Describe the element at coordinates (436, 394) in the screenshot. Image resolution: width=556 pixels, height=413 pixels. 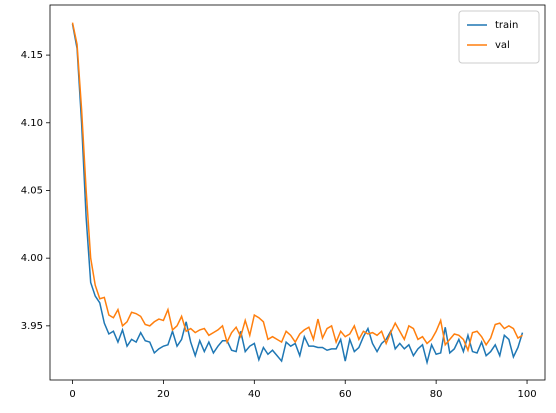
I see `x-tick-label: 80` at that location.